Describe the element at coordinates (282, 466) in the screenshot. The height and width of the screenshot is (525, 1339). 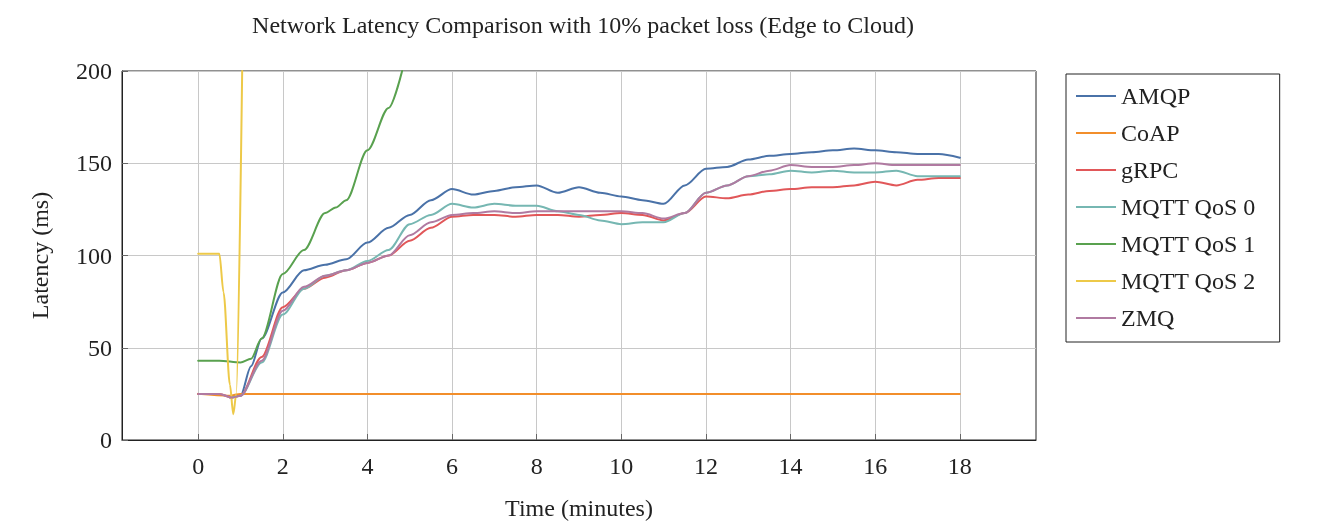
I see `x-tick-label: 2` at that location.